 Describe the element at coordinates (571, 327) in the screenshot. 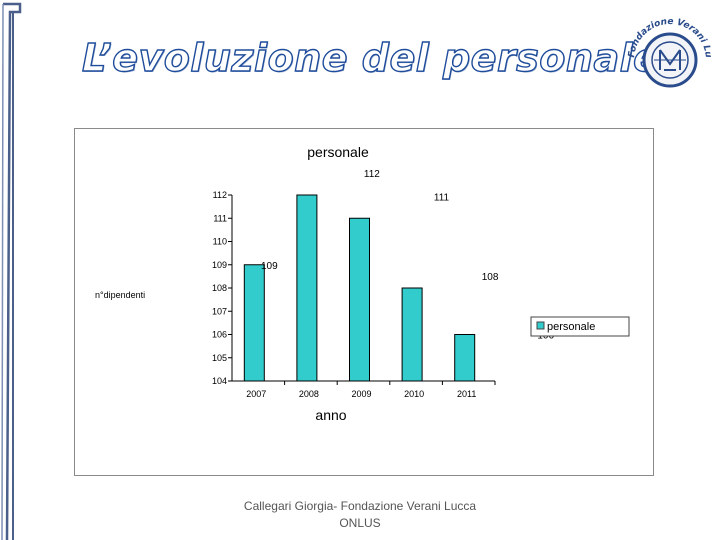

I see `legend-entry-personale: personale` at that location.